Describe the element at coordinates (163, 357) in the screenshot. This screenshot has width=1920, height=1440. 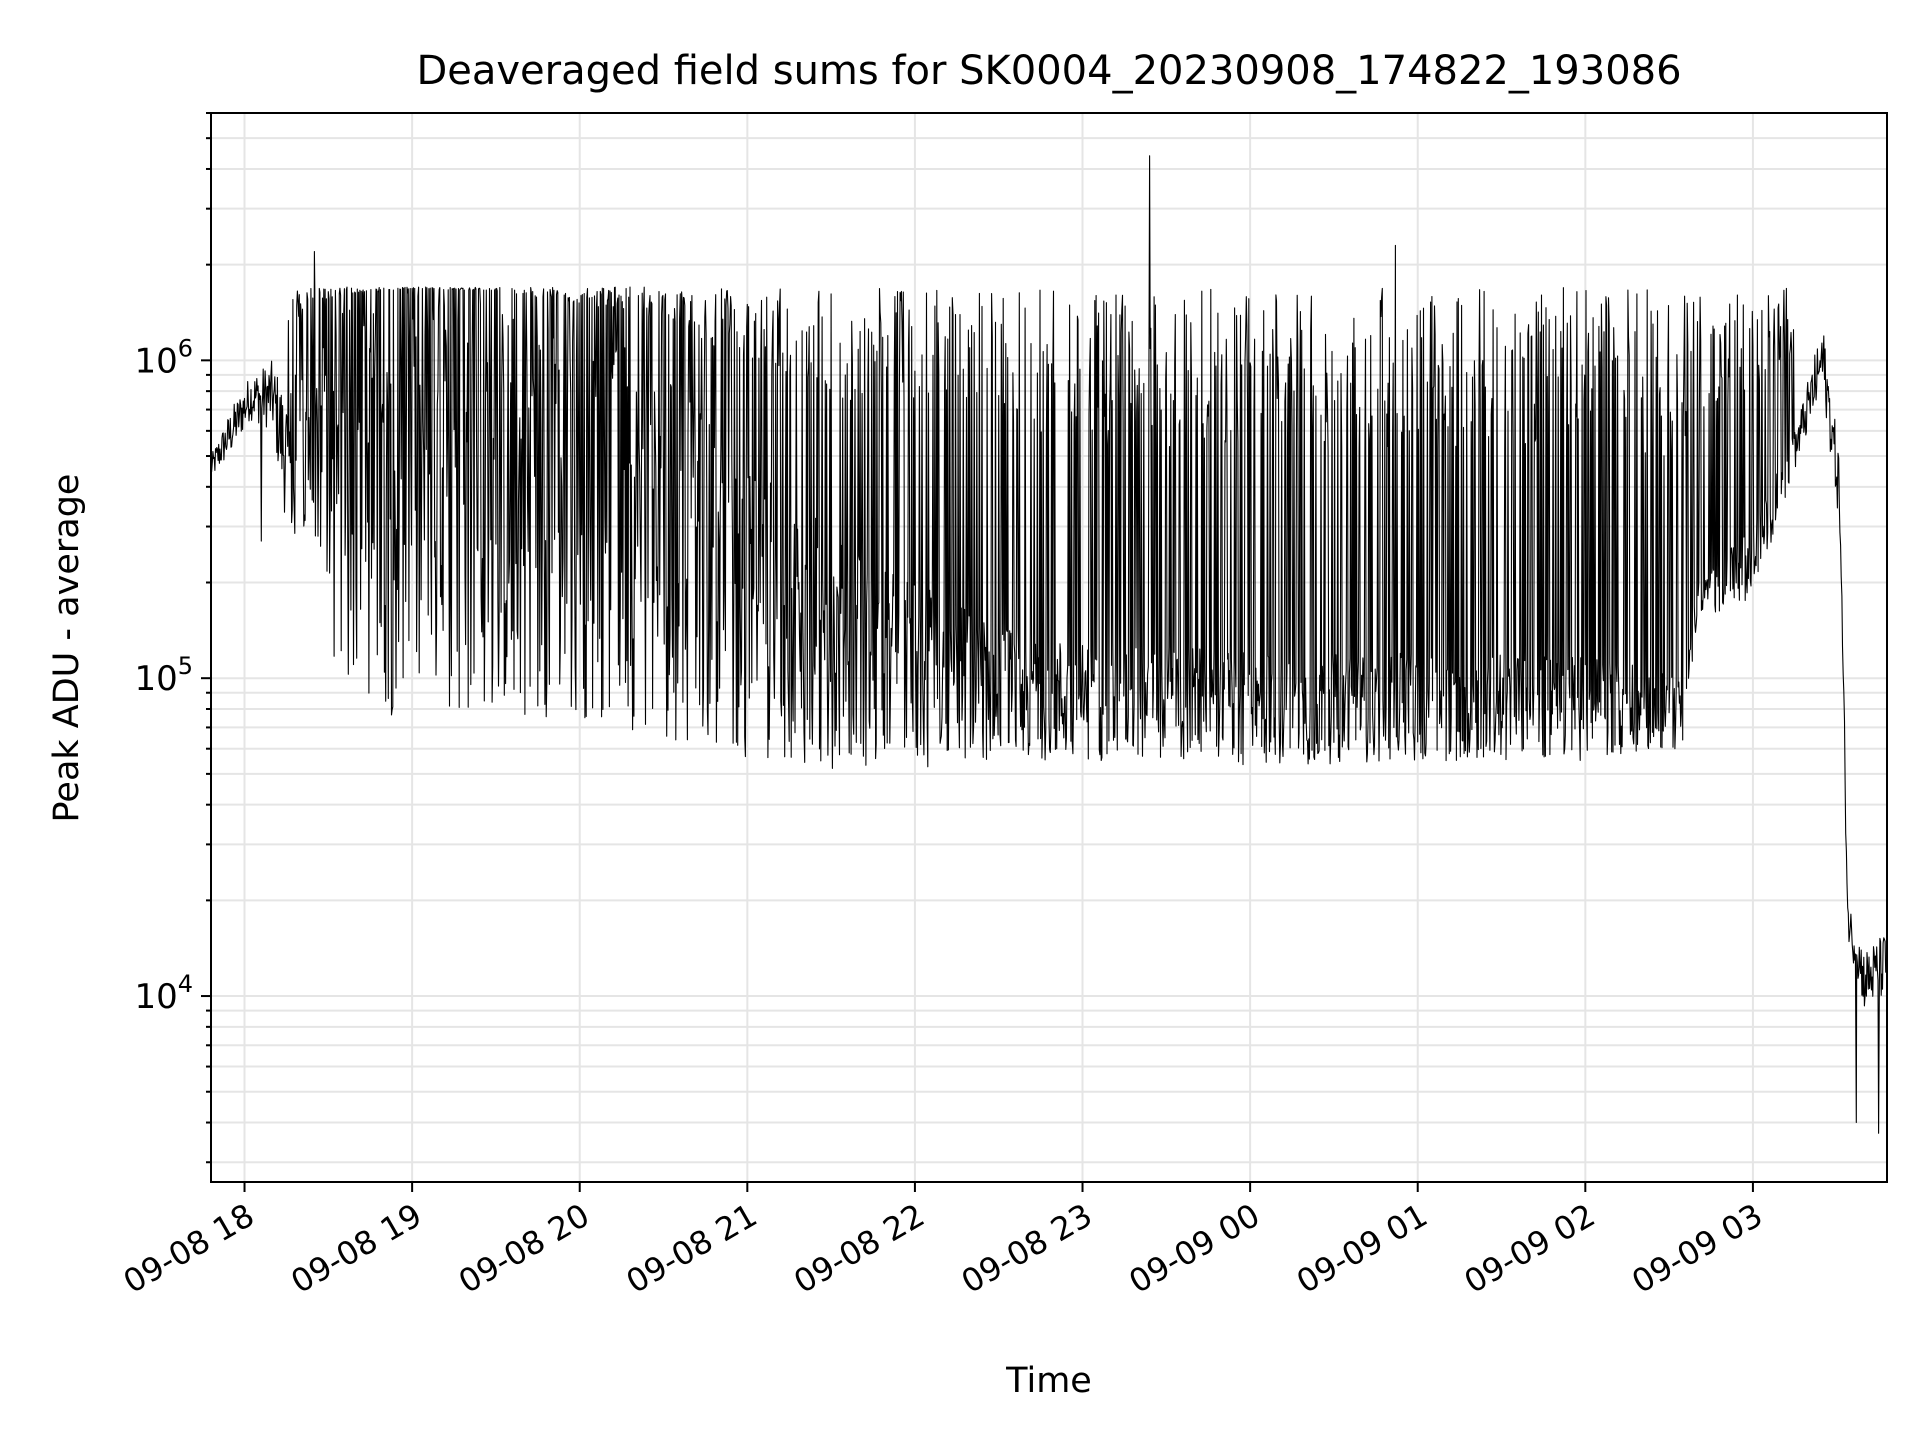
I see `y-tick-label: 10⁶` at that location.